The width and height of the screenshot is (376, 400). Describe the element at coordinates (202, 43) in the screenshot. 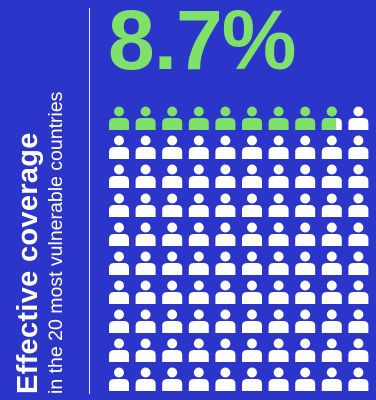

I see `coverage-stat: 8.7%` at that location.